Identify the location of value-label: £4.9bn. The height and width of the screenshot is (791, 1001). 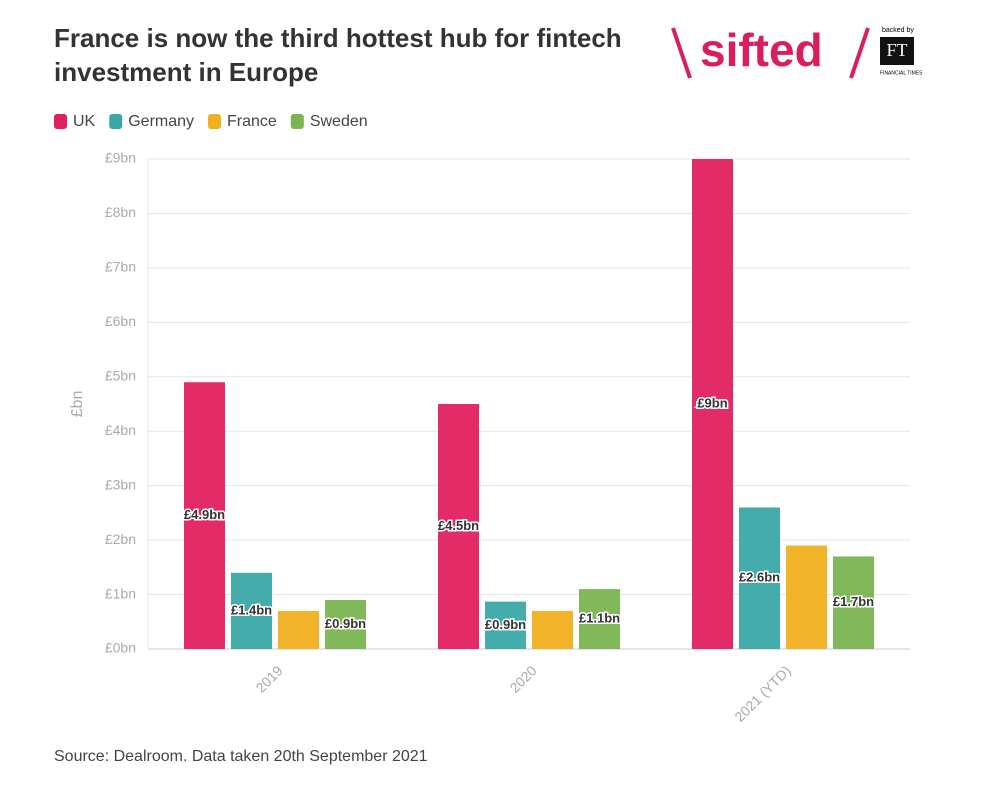
(204, 514).